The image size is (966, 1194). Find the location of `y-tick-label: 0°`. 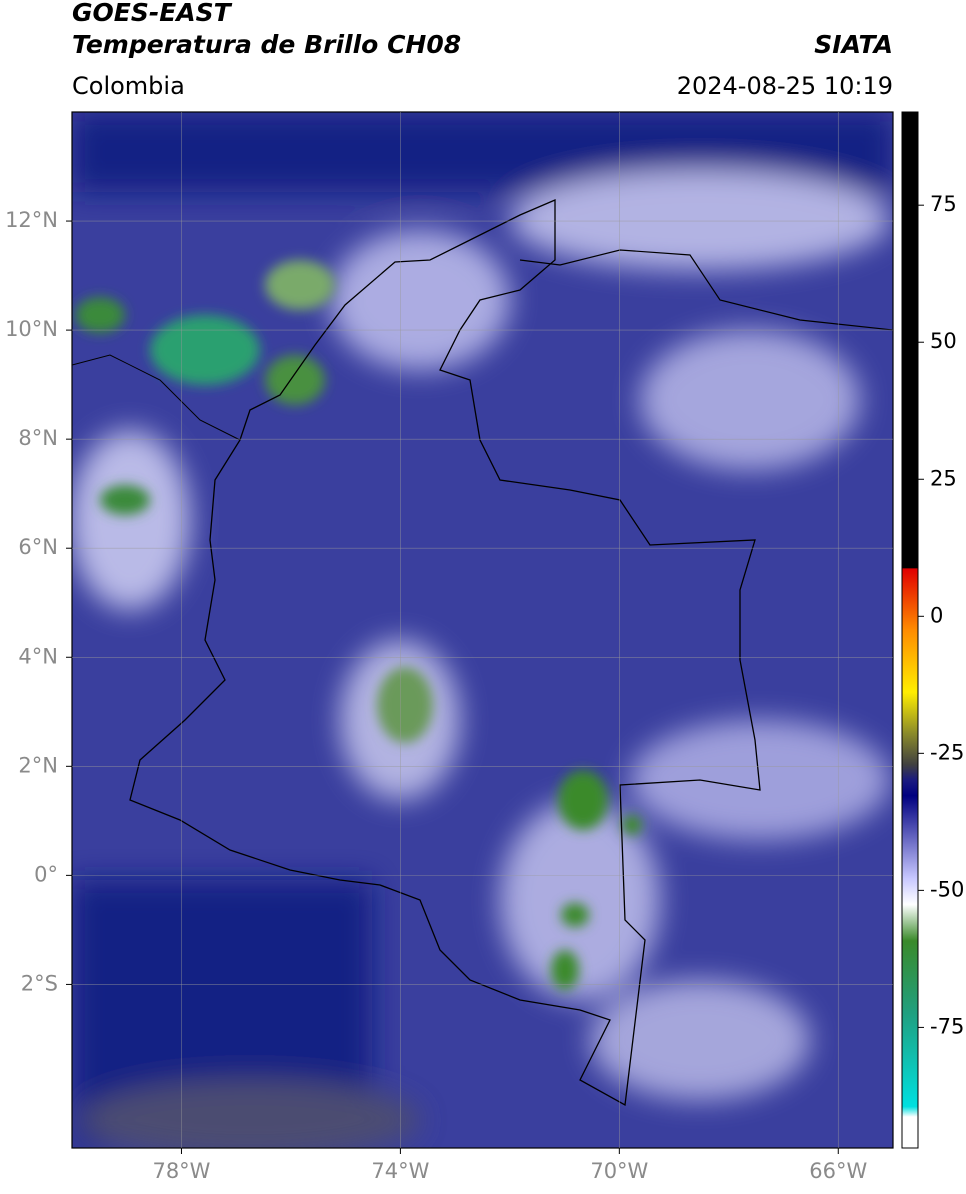

y-tick-label: 0° is located at coordinates (46, 874).